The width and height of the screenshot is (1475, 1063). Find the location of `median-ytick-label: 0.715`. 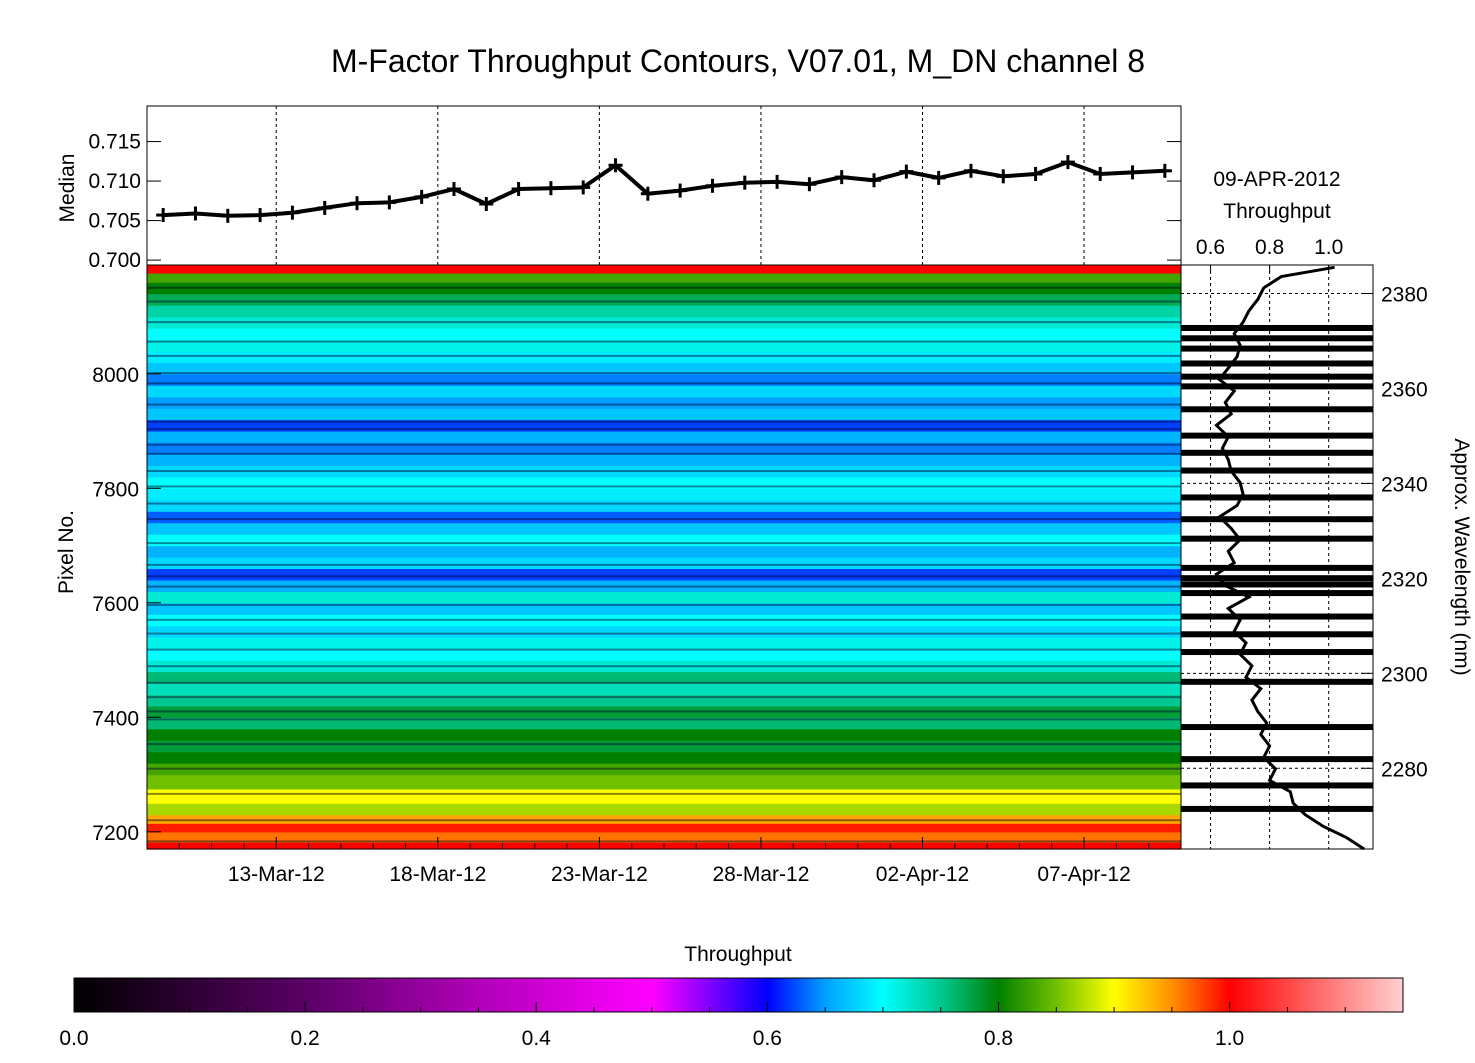

median-ytick-label: 0.715 is located at coordinates (114, 142).